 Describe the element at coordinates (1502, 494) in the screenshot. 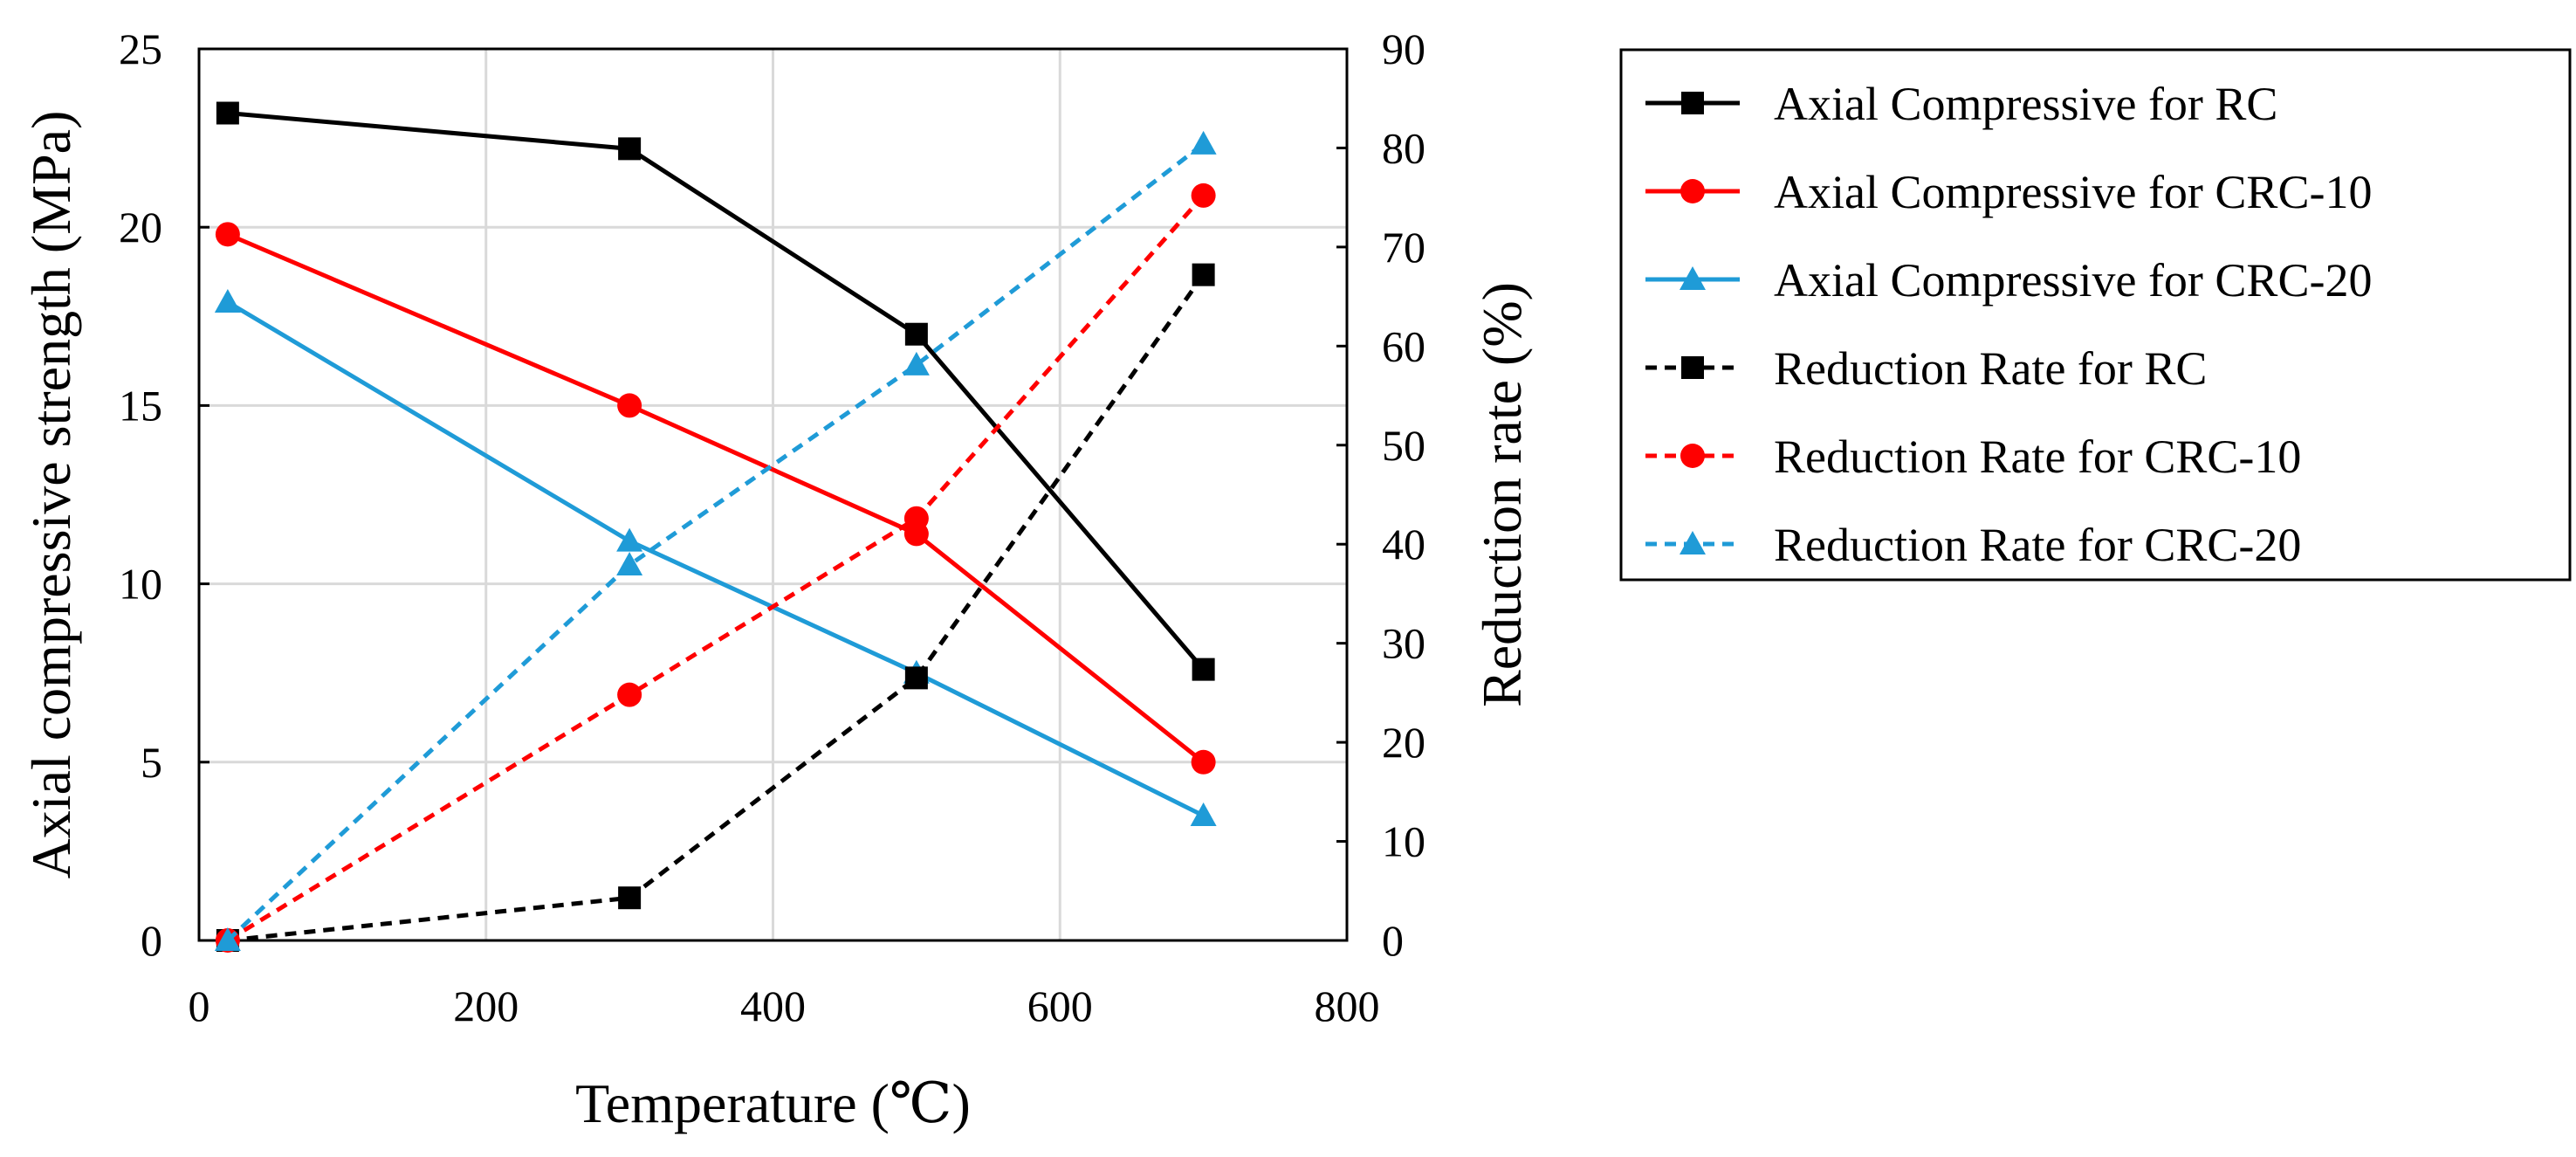

I see `y2-axis-title: Reduction rate (%)` at that location.